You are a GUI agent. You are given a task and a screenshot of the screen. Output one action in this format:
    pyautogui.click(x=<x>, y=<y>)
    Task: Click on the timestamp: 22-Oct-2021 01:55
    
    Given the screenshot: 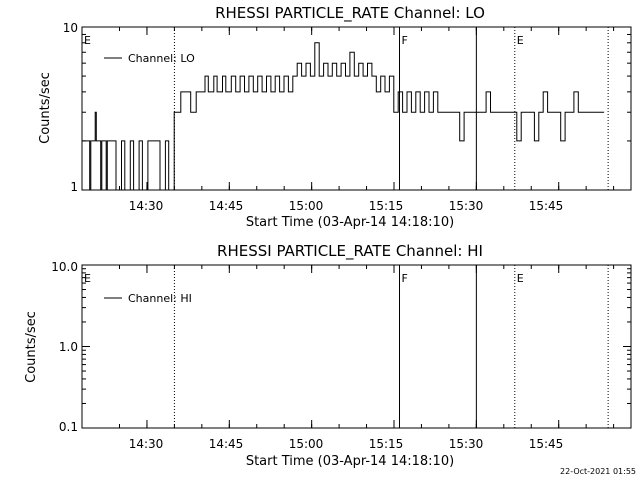 What is the action you would take?
    pyautogui.click(x=598, y=471)
    